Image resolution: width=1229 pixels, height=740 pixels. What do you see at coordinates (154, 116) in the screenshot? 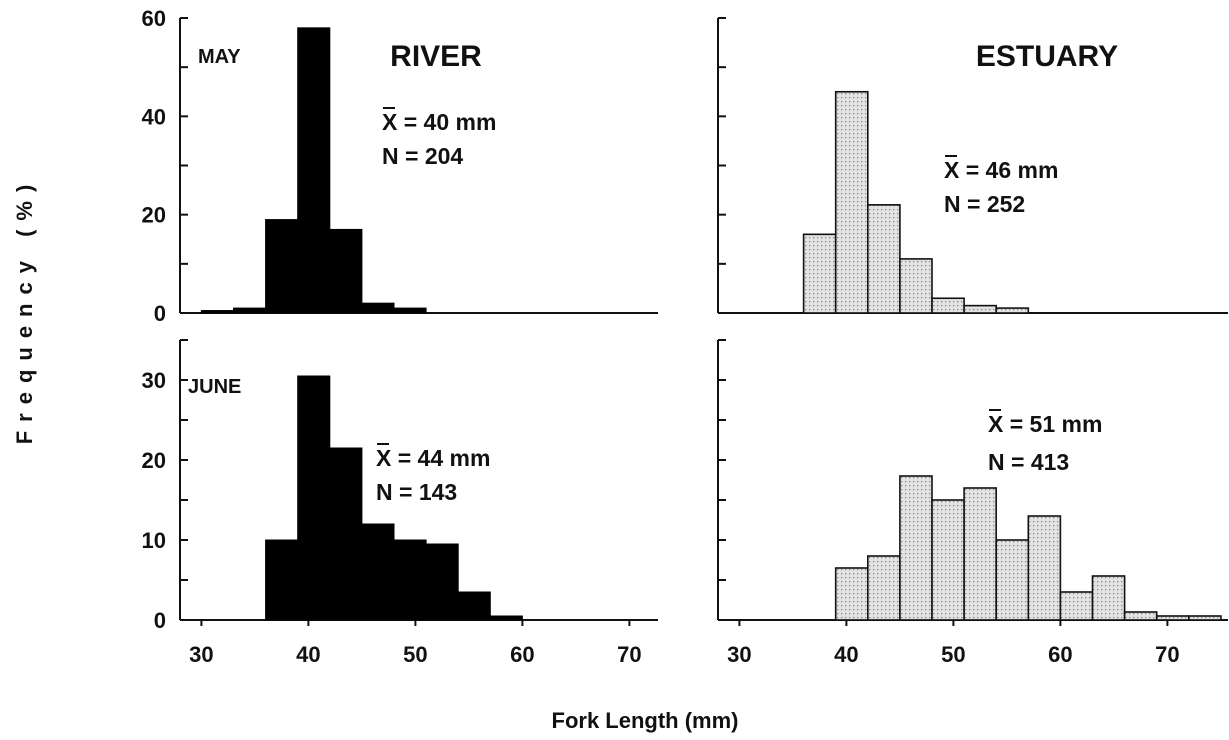
I see `y-tick-label: 40` at bounding box center [154, 116].